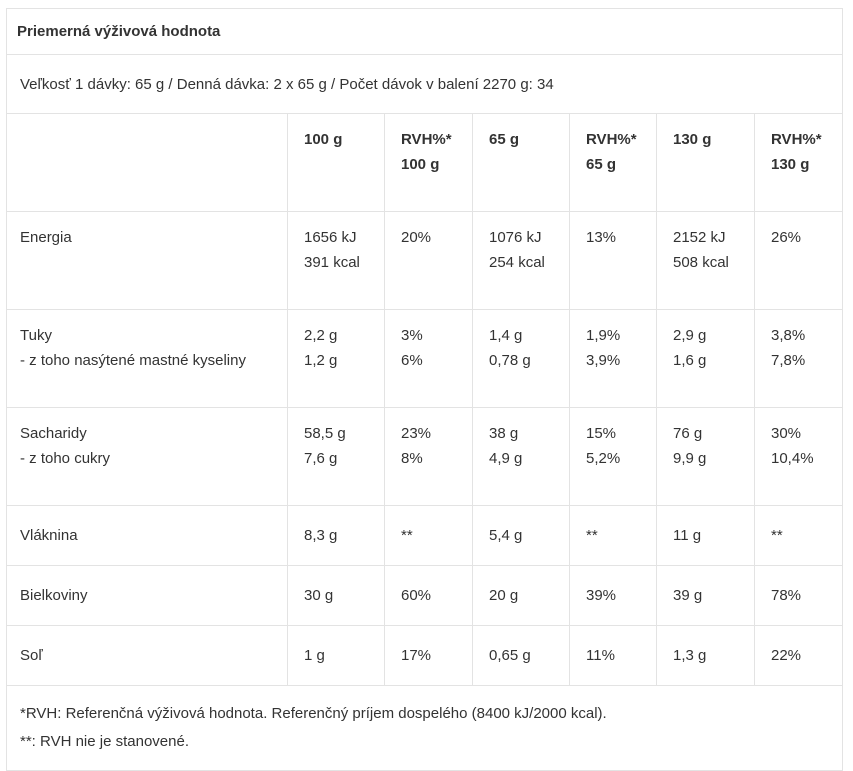 This screenshot has width=853, height=771. What do you see at coordinates (147, 595) in the screenshot?
I see `row-label: Bielkoviny` at bounding box center [147, 595].